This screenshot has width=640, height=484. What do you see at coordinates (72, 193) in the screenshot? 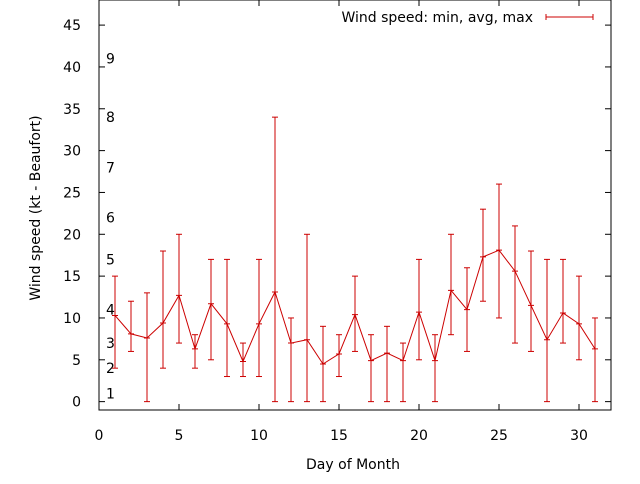
I see `y-tick-label: 25` at bounding box center [72, 193].